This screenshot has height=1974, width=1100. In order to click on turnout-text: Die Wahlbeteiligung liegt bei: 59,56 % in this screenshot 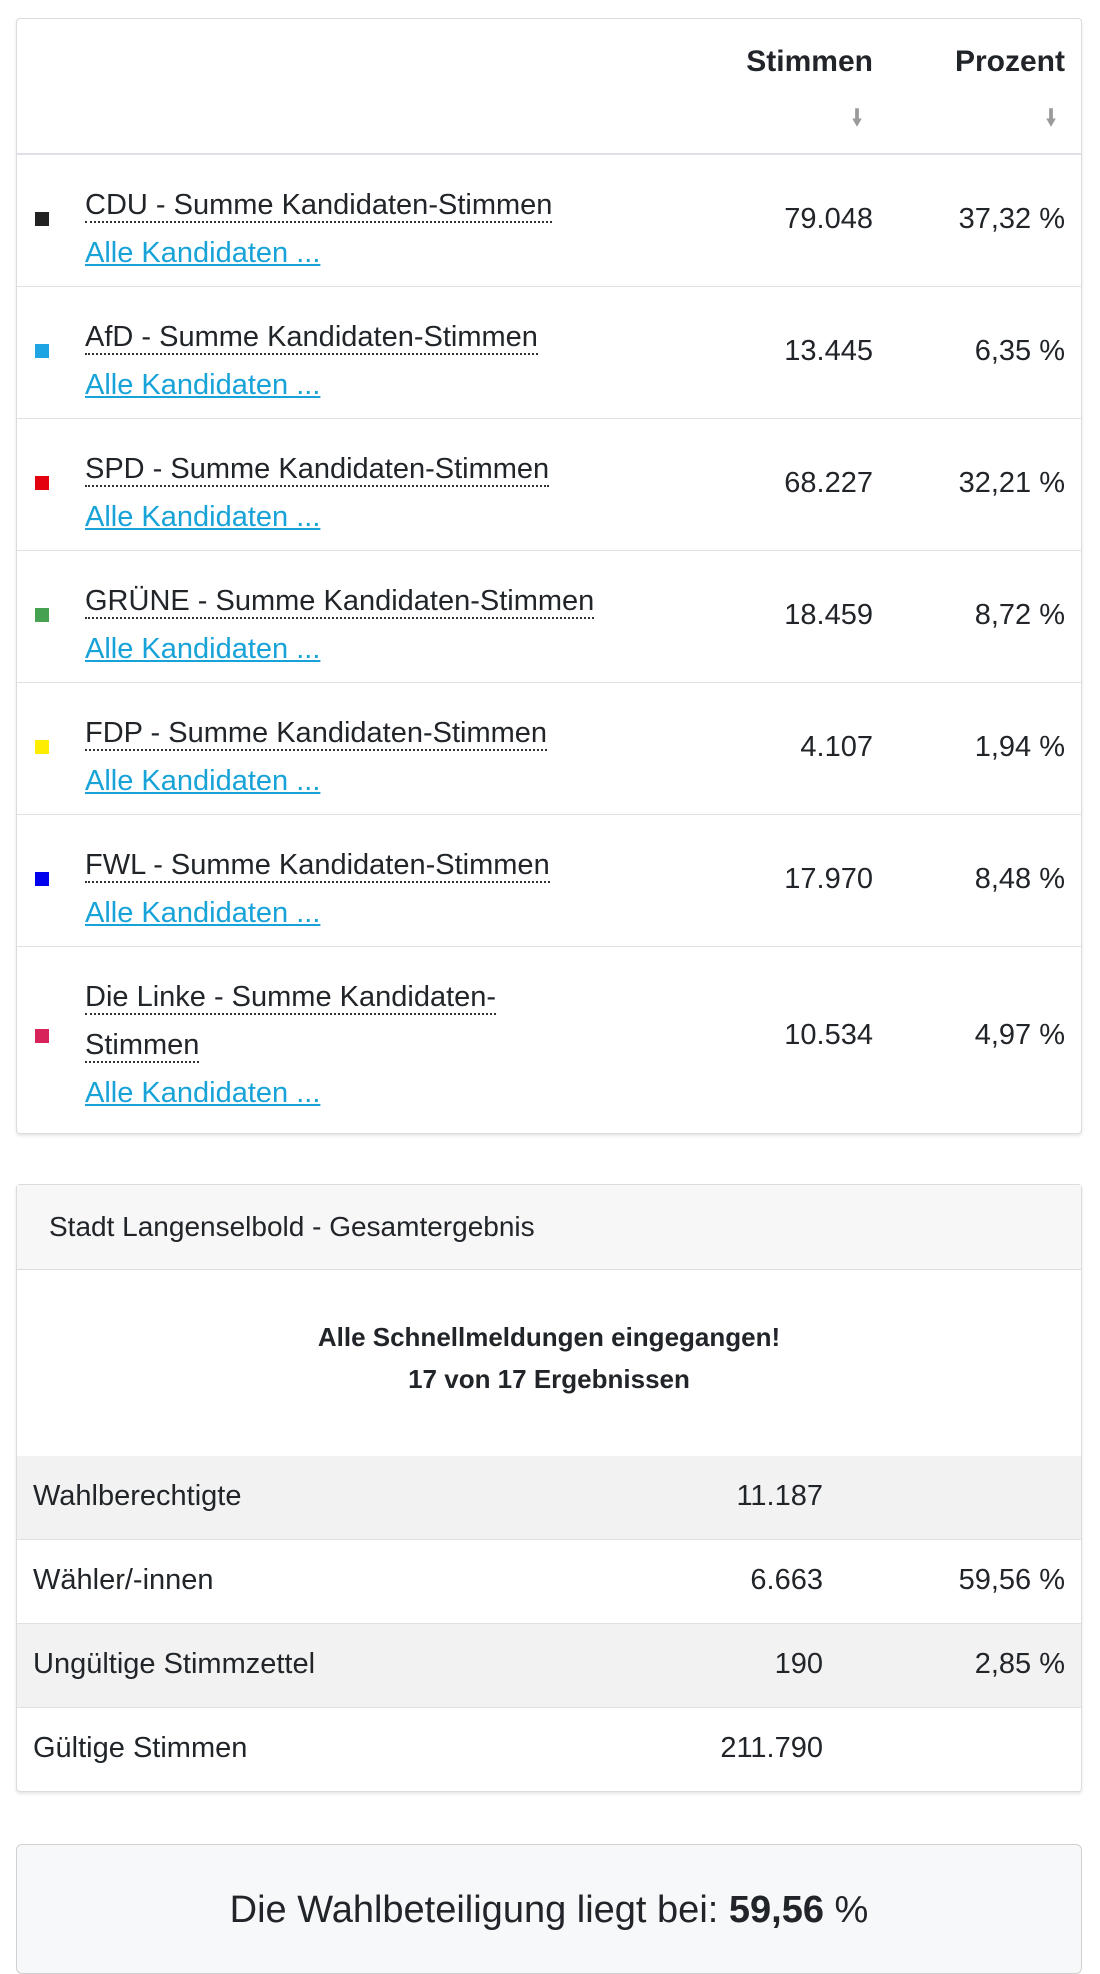, I will do `click(549, 1910)`.